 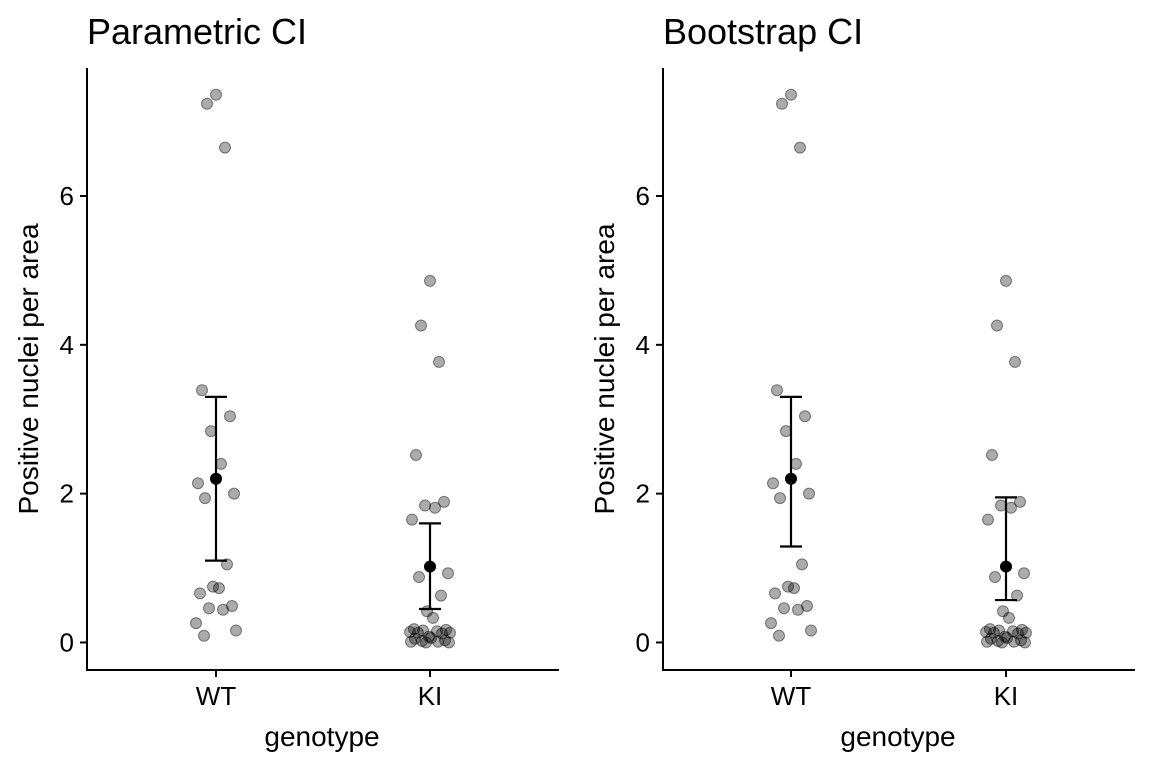 What do you see at coordinates (67, 494) in the screenshot?
I see `y-tick-label: 2` at bounding box center [67, 494].